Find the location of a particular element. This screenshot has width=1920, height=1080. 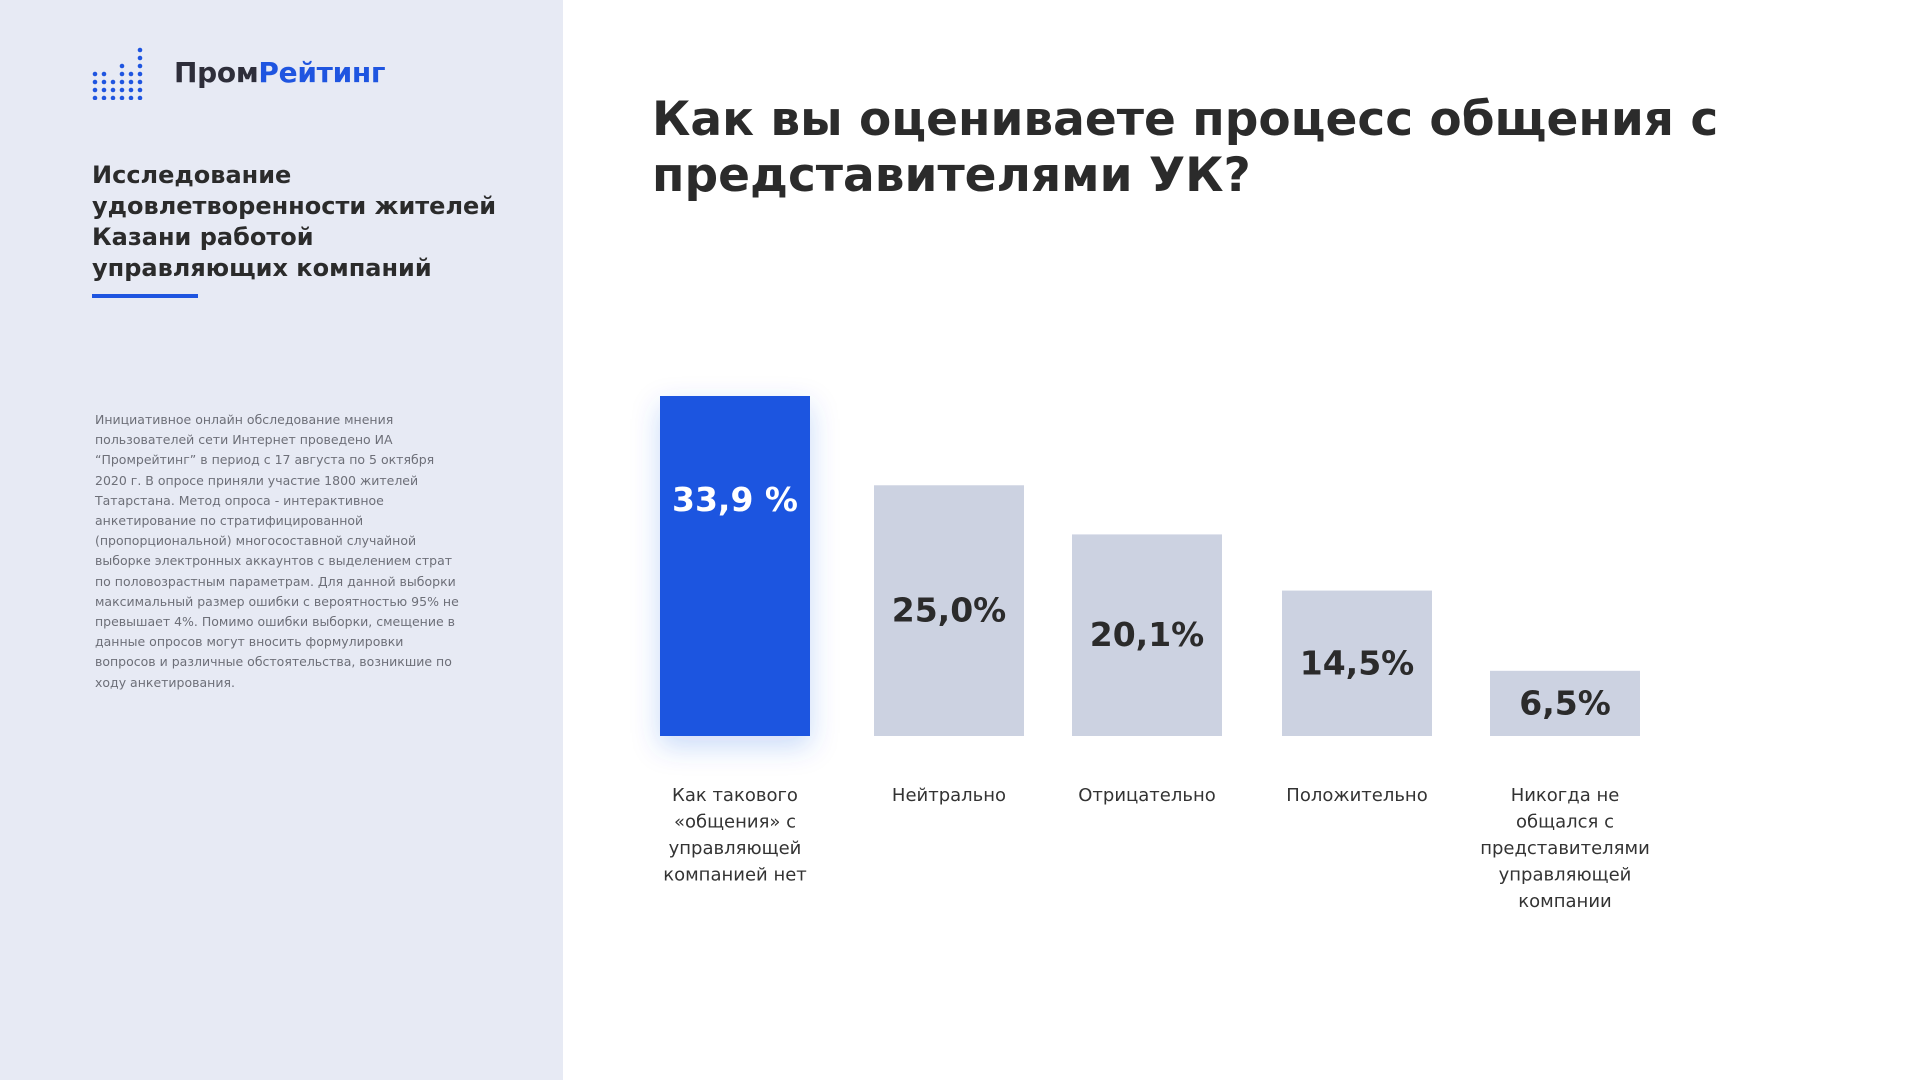

brand-name-part1: Пром is located at coordinates (216, 72).